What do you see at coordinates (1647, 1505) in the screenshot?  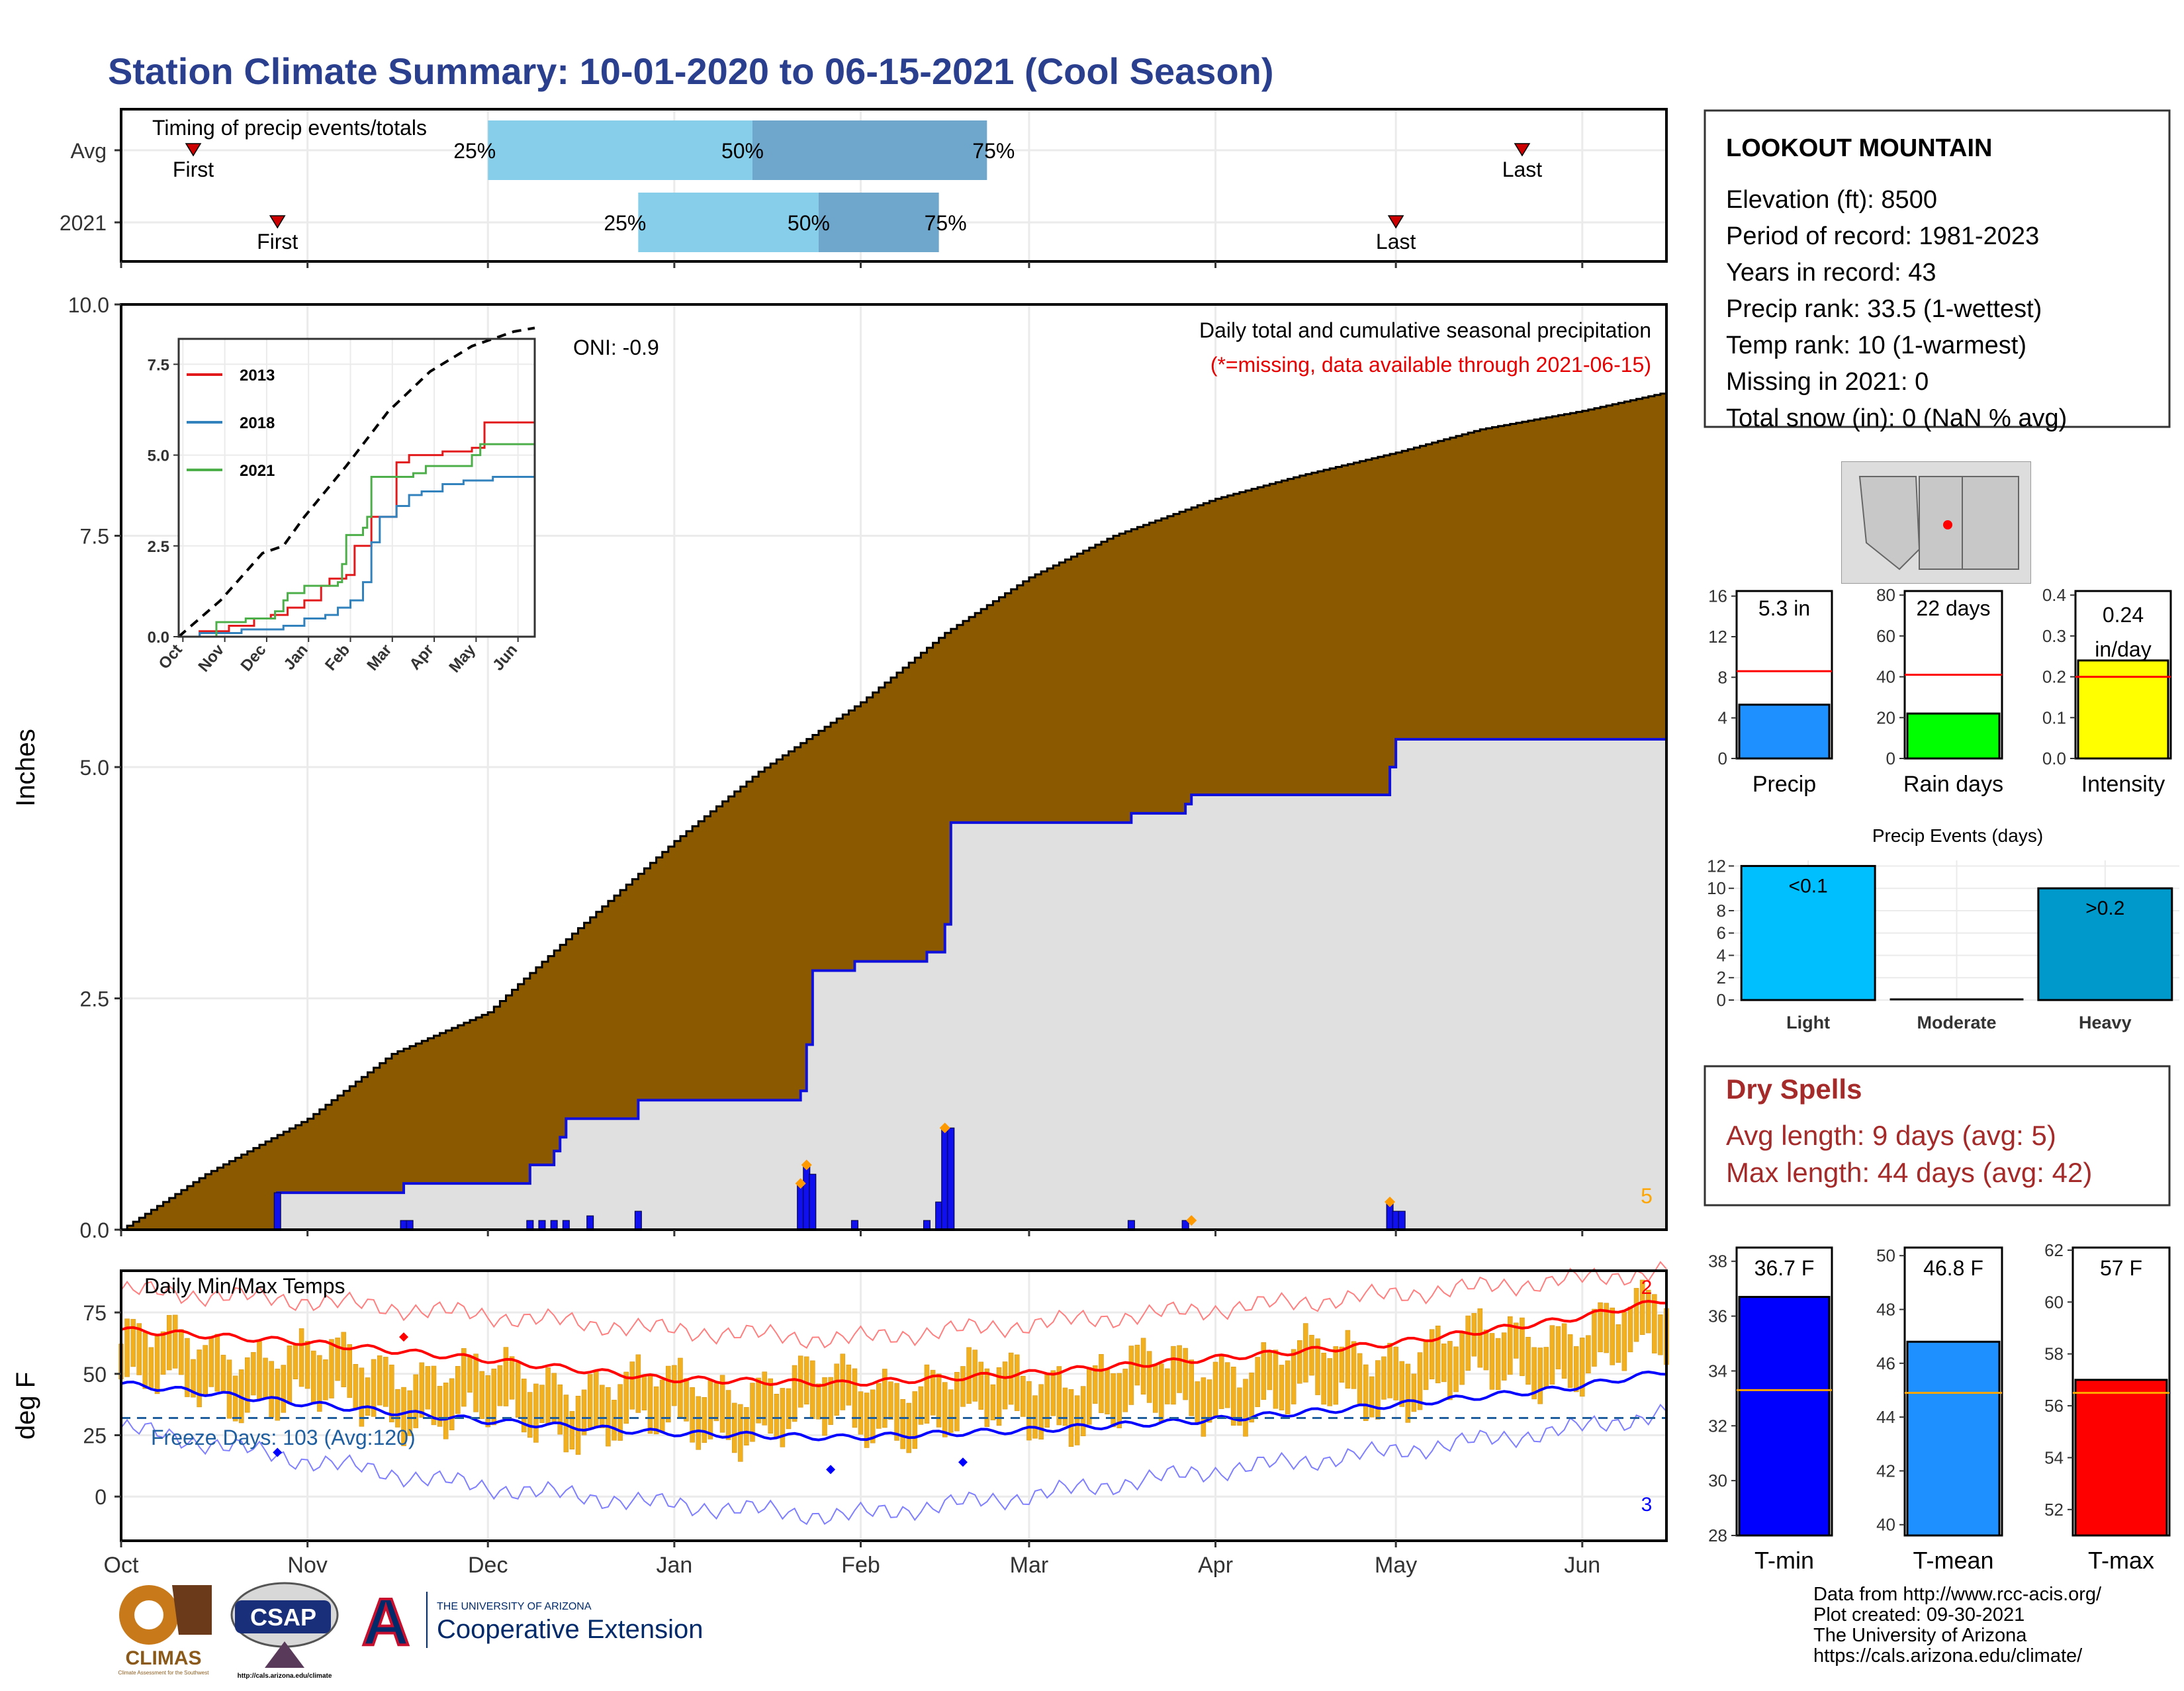 I see `temps-corner-bottom: 3` at bounding box center [1647, 1505].